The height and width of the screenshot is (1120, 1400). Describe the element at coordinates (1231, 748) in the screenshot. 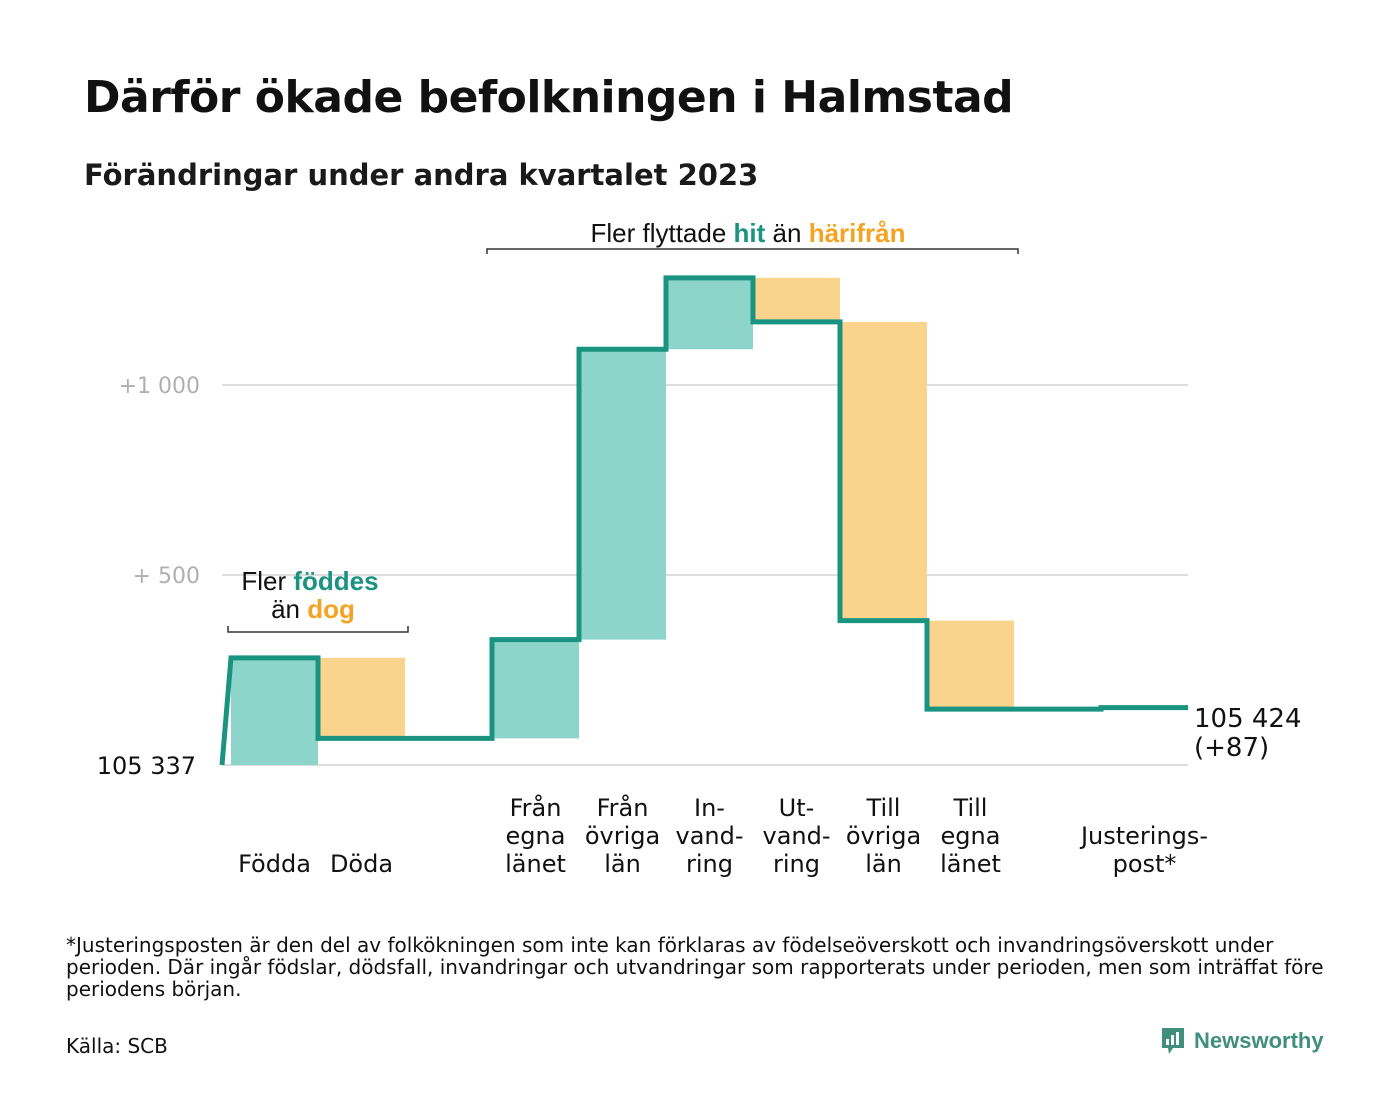

I see `end-change-label: (+87)` at that location.